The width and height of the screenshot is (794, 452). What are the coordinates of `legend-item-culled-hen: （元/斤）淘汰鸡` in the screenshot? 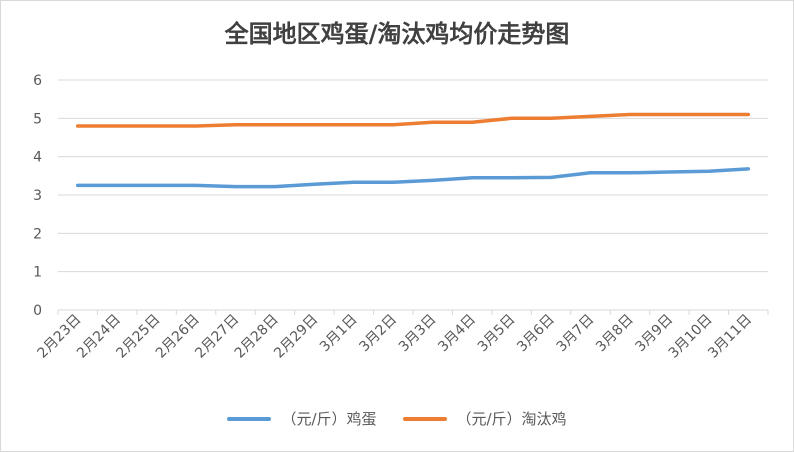 It's located at (484, 418).